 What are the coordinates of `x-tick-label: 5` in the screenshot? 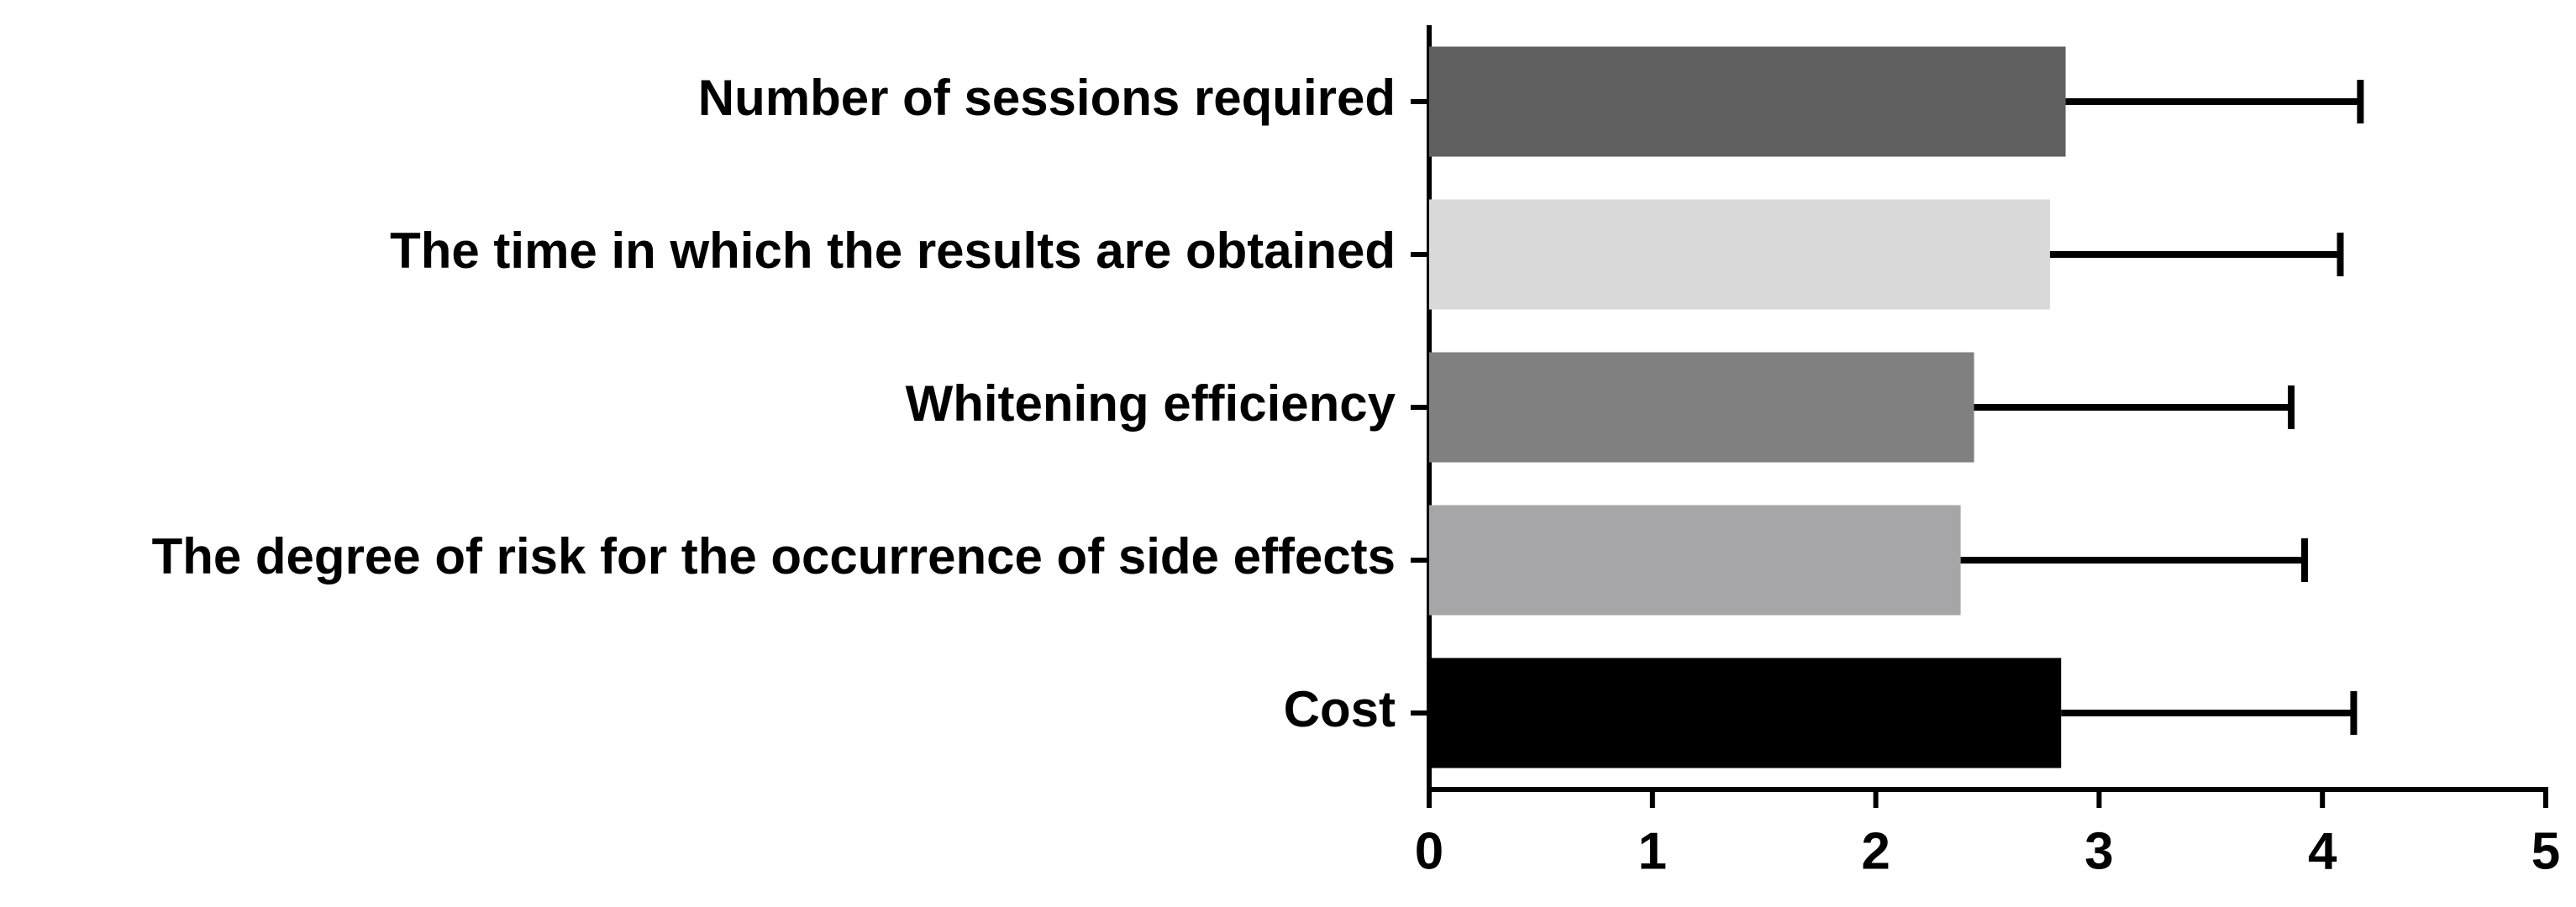 It's located at (2545, 851).